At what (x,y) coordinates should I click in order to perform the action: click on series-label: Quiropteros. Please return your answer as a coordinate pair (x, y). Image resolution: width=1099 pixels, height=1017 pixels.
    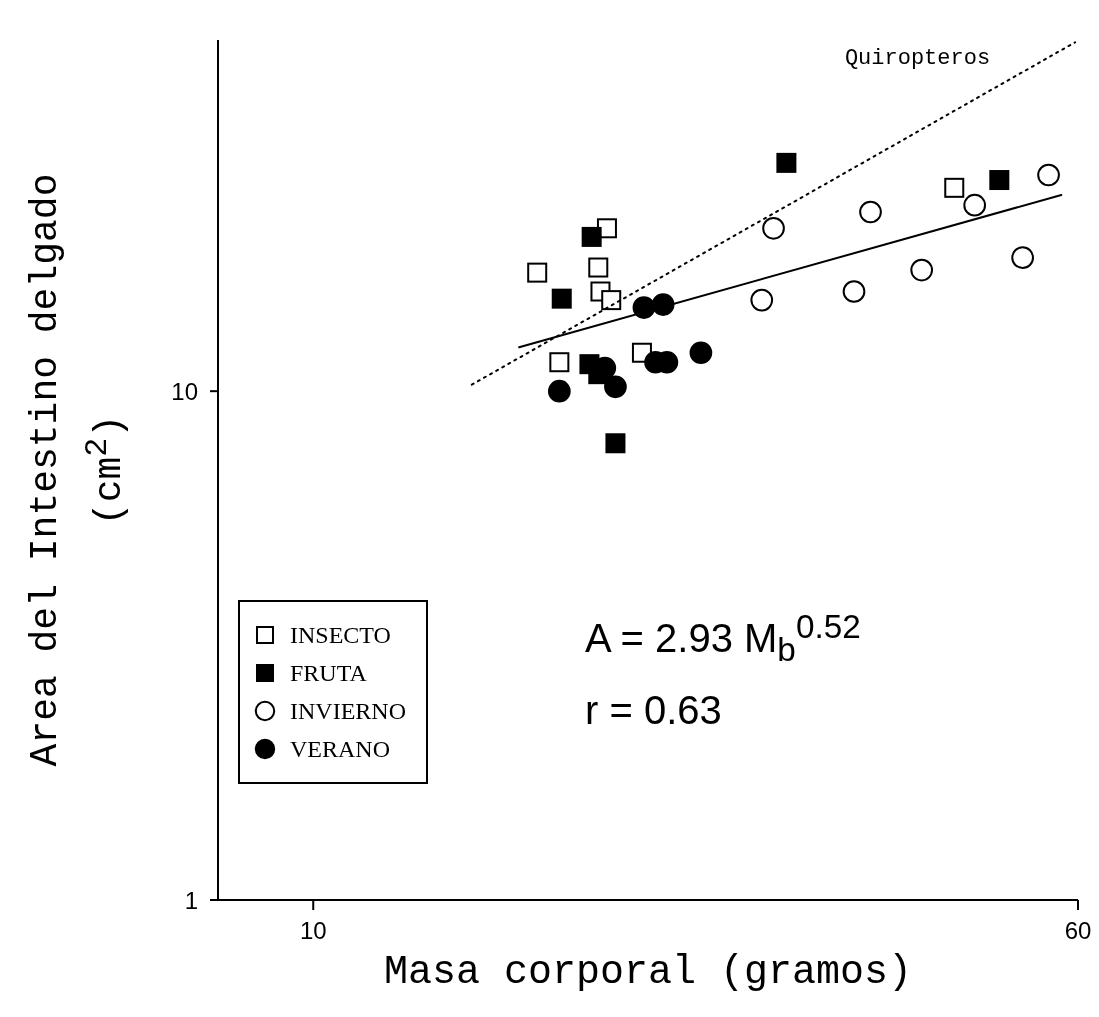
    Looking at the image, I should click on (917, 59).